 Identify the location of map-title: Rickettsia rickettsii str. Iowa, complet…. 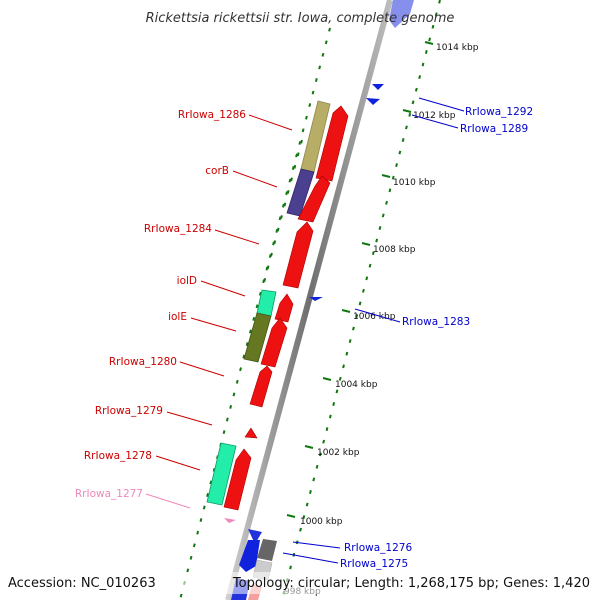
(300, 18).